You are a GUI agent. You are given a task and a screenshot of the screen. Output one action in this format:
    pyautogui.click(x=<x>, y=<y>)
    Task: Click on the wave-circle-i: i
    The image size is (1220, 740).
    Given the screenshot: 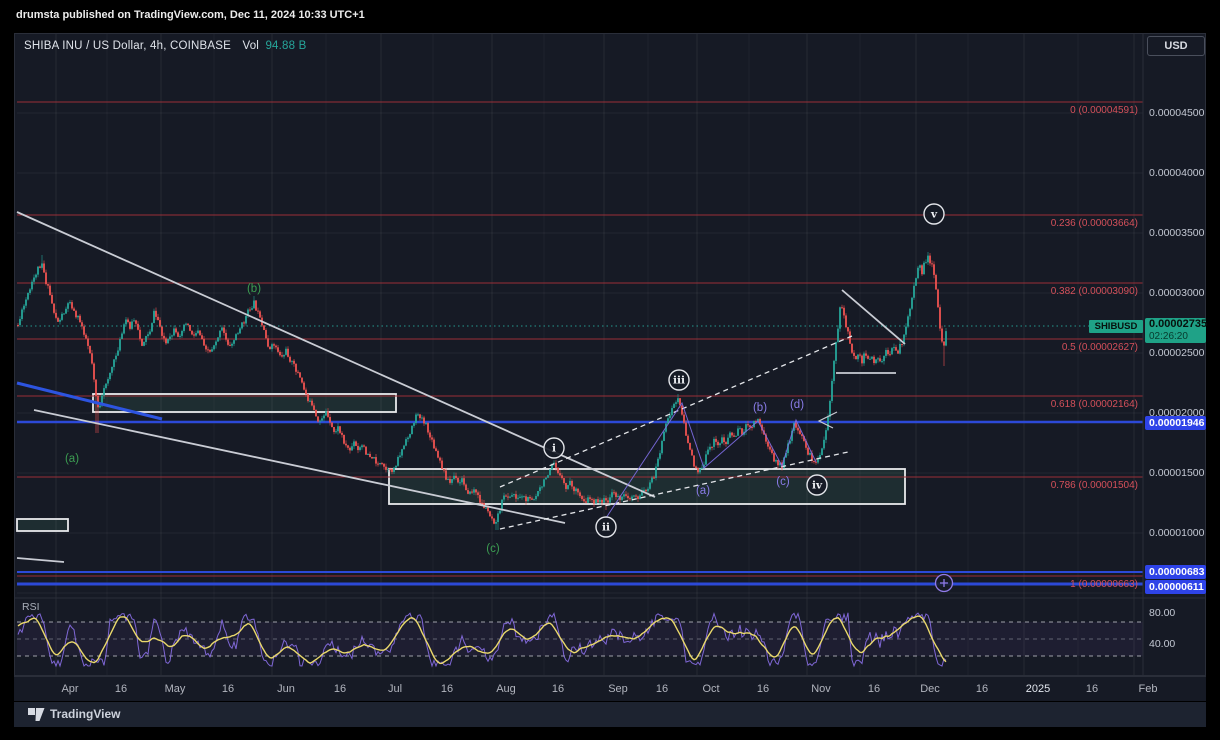 What is the action you would take?
    pyautogui.click(x=554, y=448)
    